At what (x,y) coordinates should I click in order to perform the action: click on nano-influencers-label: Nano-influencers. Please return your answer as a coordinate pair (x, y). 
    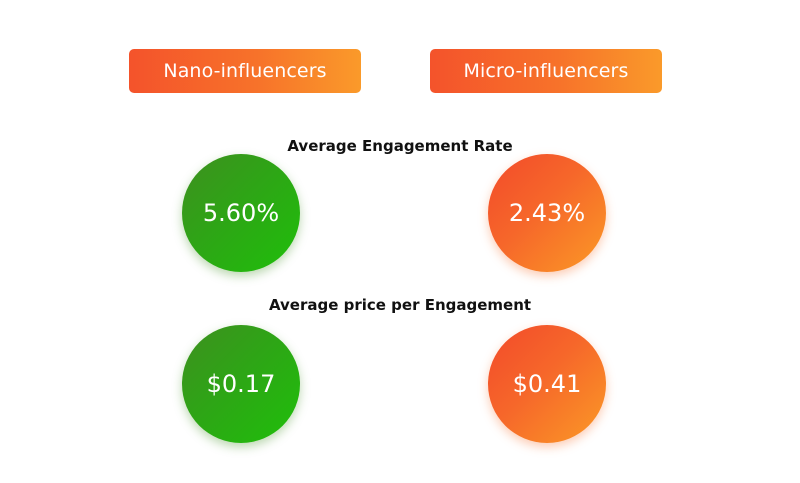
    Looking at the image, I should click on (245, 71).